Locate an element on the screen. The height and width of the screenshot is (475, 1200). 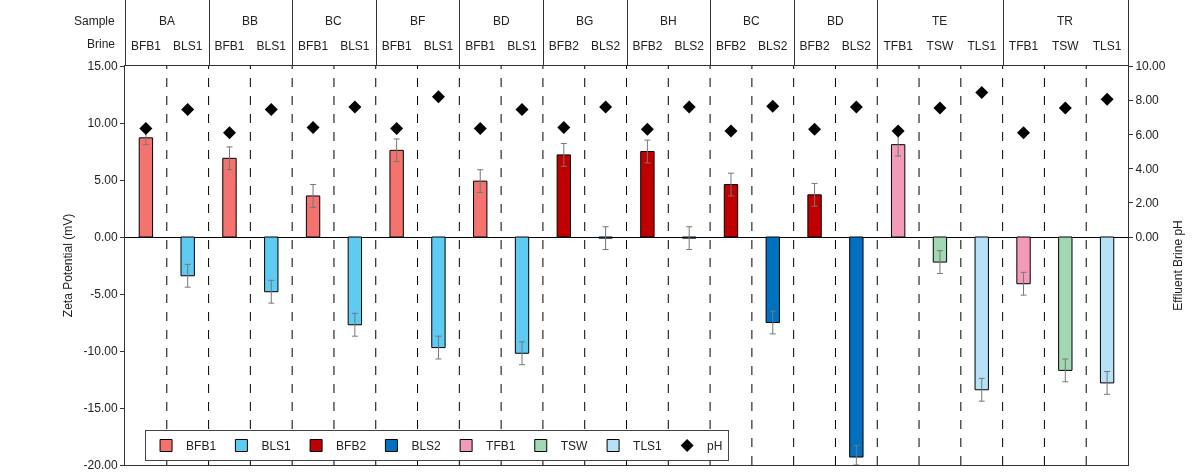
y2-tick-label: 0.00 is located at coordinates (1147, 237).